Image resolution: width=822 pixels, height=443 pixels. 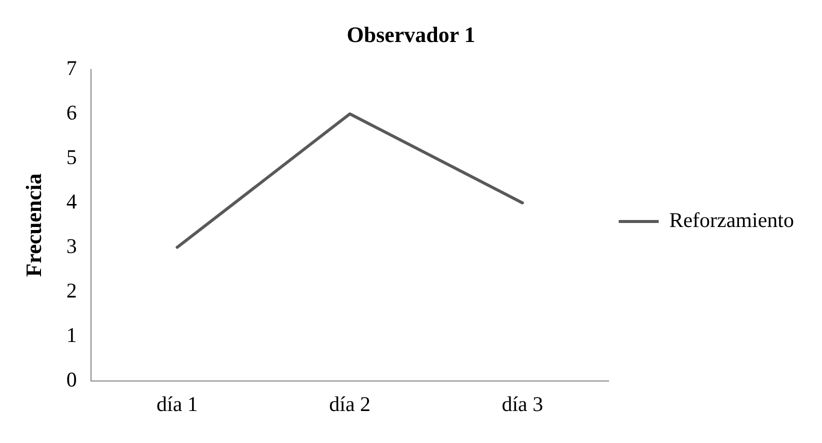 What do you see at coordinates (731, 220) in the screenshot?
I see `legend-label: Reforzamiento` at bounding box center [731, 220].